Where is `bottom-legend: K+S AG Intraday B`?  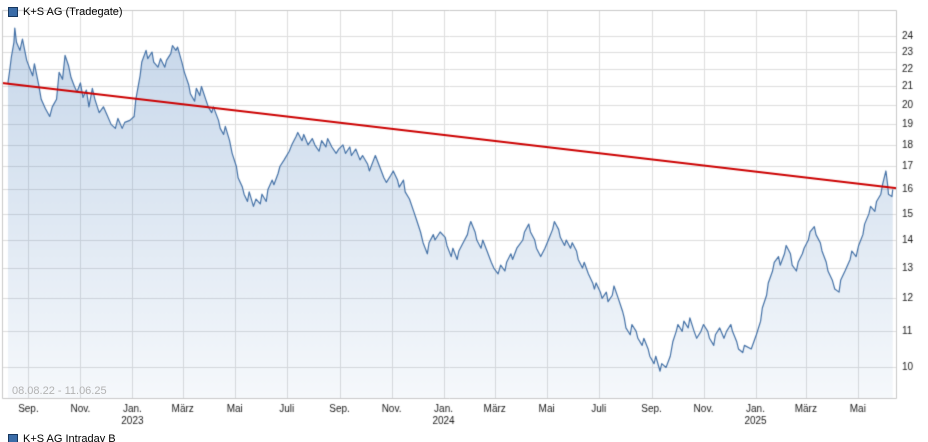 bottom-legend: K+S AG Intraday B is located at coordinates (62, 437).